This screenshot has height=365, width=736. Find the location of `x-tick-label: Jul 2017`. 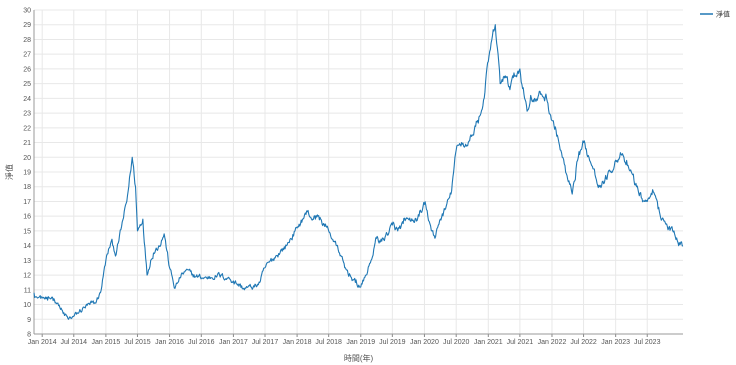

x-tick-label: Jul 2017 is located at coordinates (265, 342).